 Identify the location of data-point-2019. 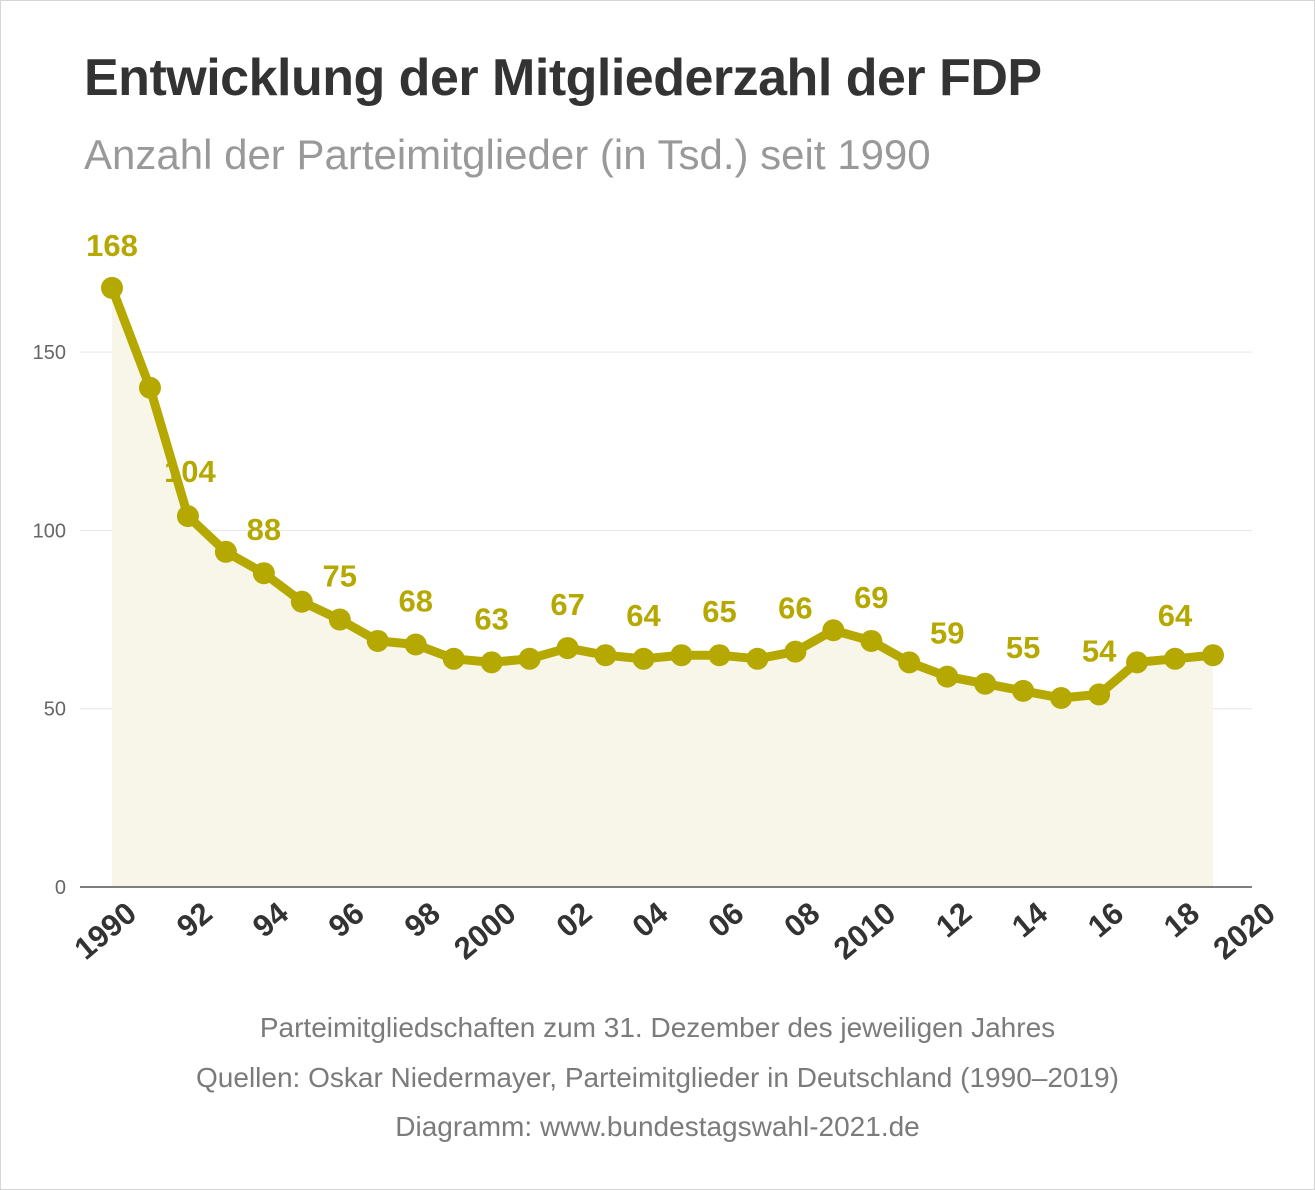
(1213, 655).